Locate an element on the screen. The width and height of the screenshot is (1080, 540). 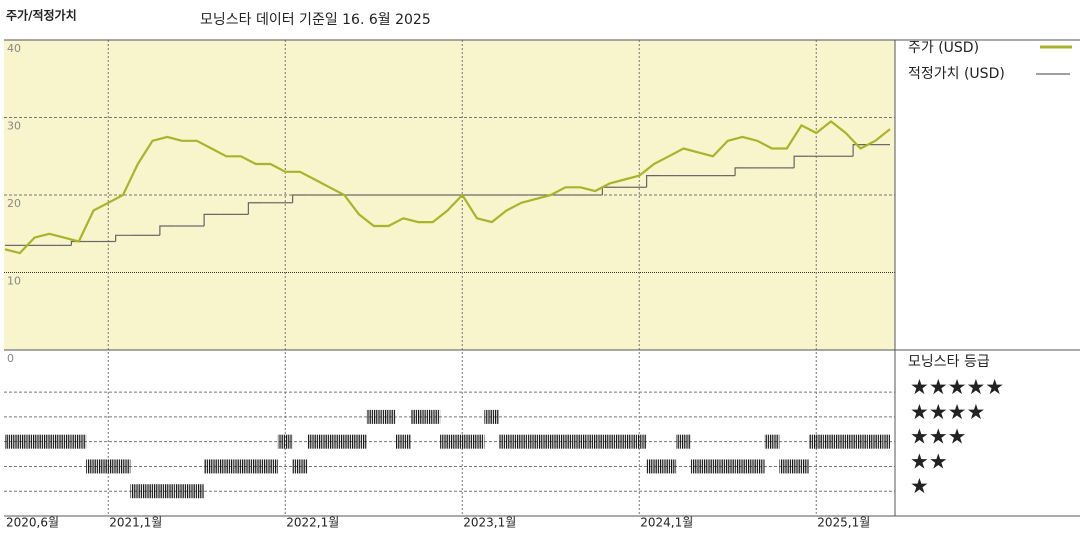
x-tick-label: 2025,1월 is located at coordinates (843, 523).